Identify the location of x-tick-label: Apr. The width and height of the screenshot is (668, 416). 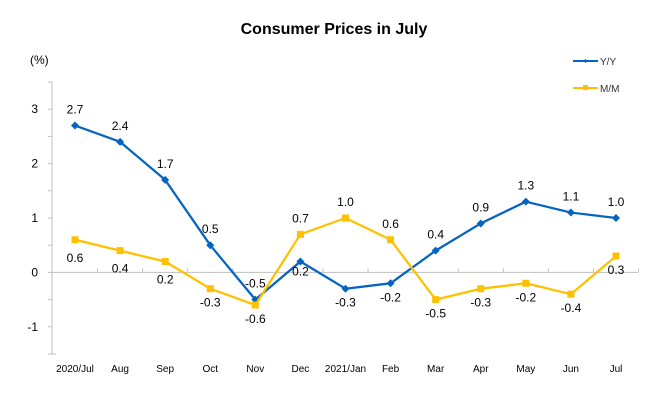
(481, 369).